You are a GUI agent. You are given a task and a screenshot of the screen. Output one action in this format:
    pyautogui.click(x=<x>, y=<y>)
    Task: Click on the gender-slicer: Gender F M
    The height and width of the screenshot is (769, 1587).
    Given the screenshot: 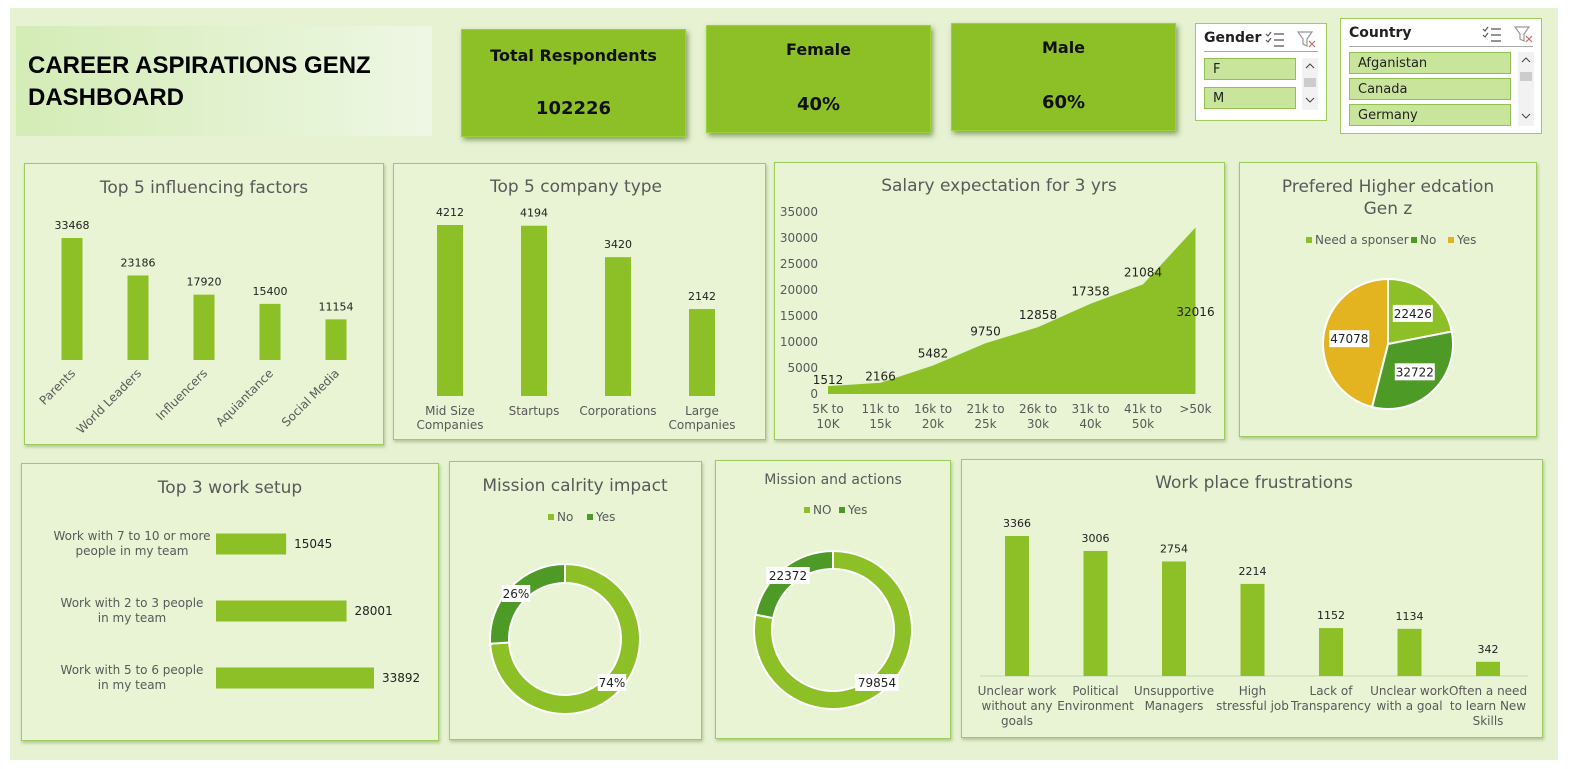 What is the action you would take?
    pyautogui.click(x=1261, y=72)
    